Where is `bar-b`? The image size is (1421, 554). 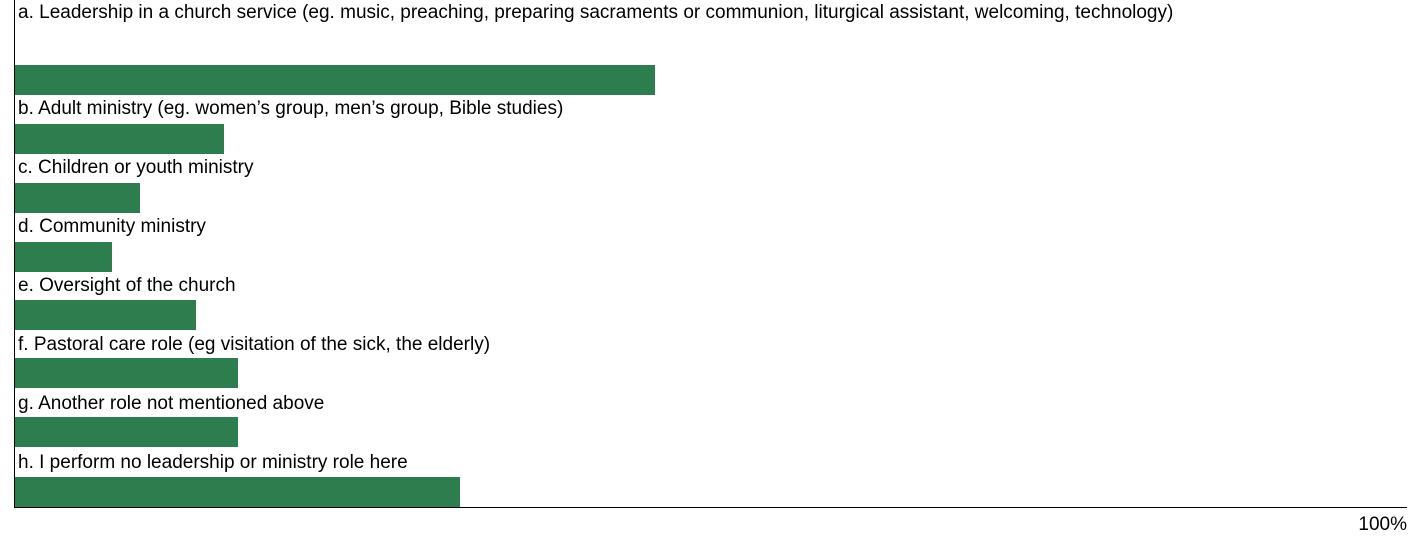
bar-b is located at coordinates (119, 139).